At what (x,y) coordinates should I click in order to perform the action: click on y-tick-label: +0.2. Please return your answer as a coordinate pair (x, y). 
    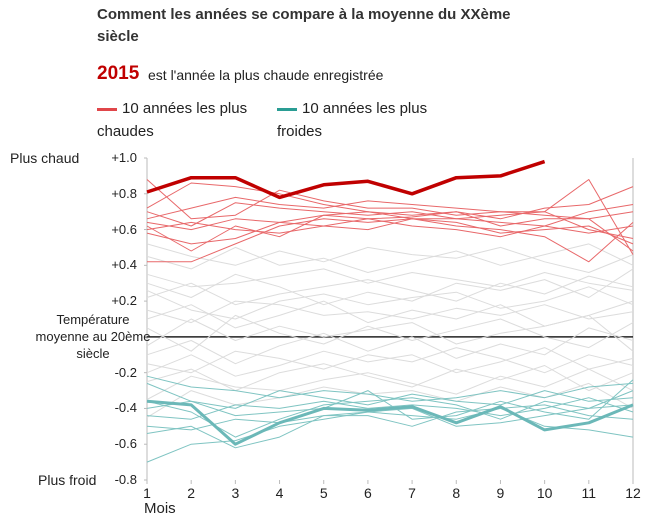
    Looking at the image, I should click on (124, 301).